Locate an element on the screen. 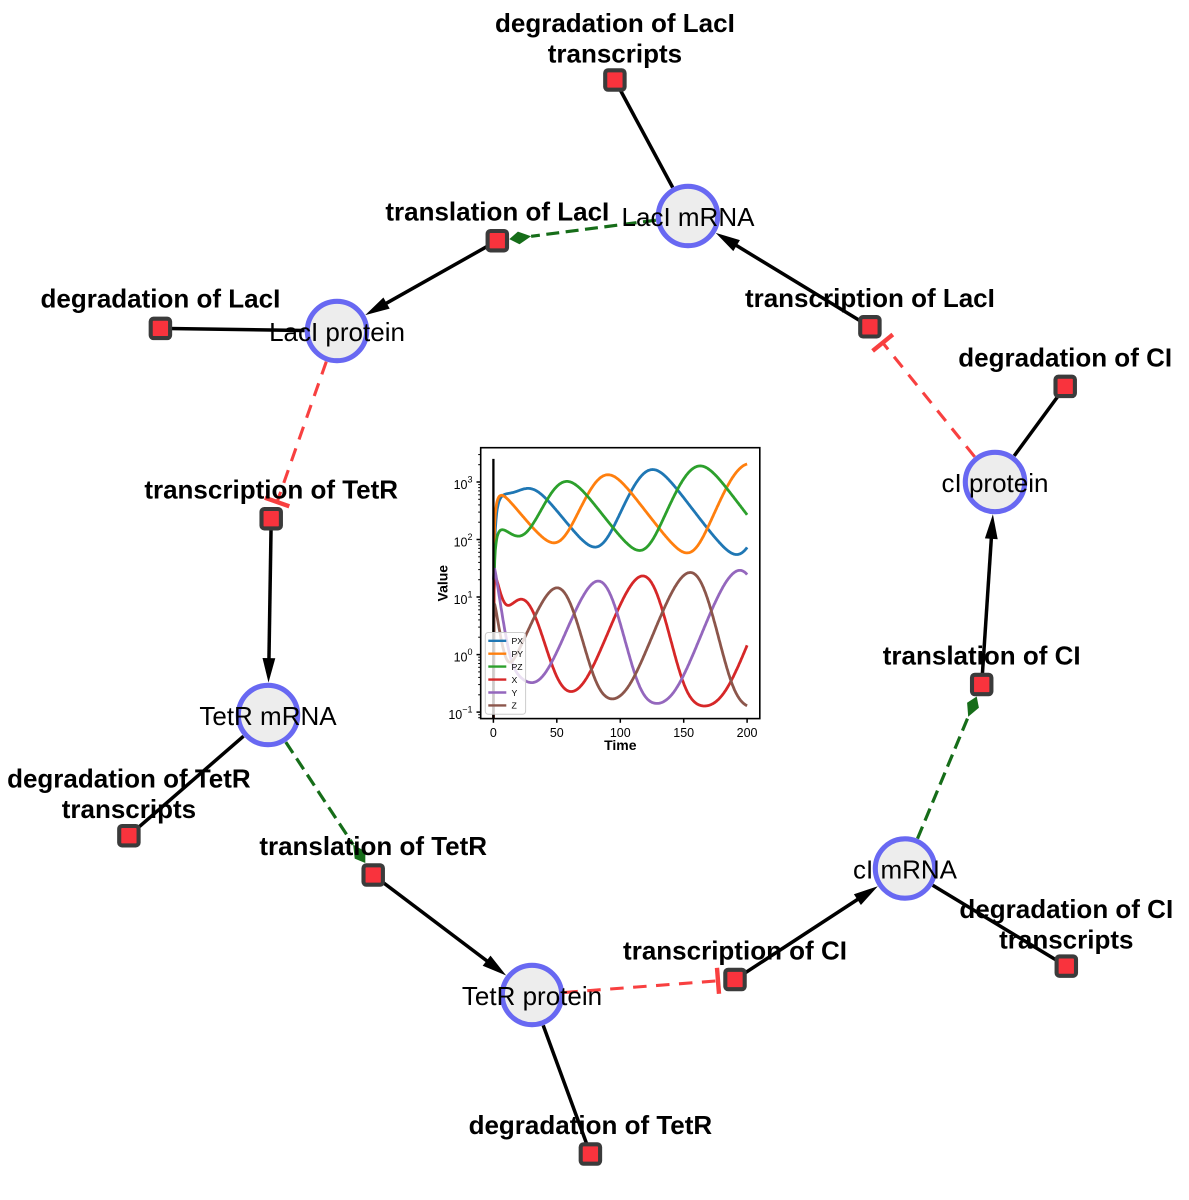 This screenshot has width=1189, height=1200. svg-text: cI protein is located at coordinates (995, 483).